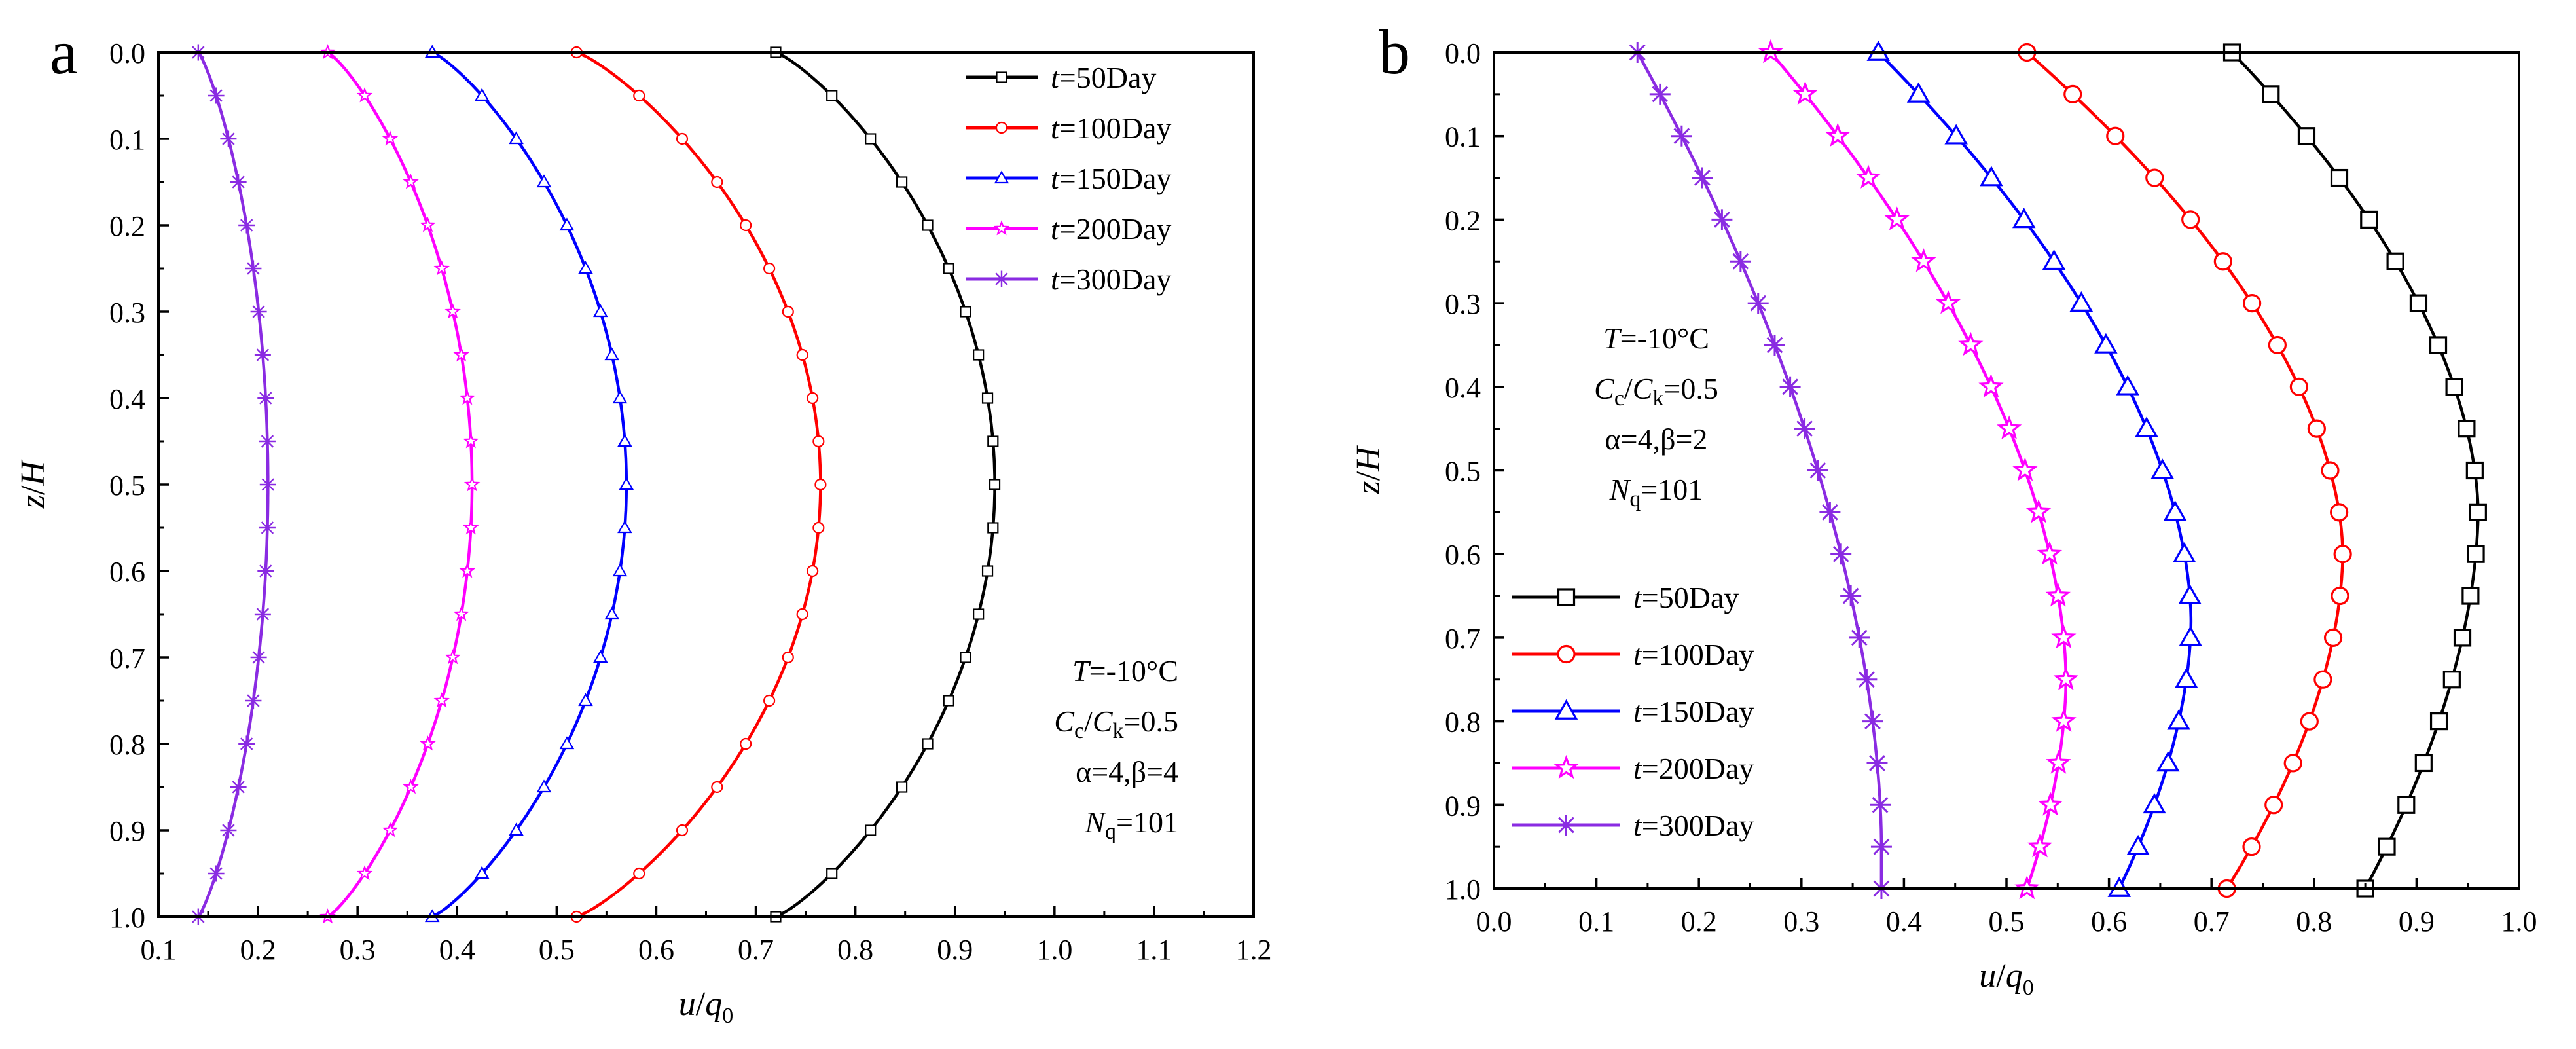 The image size is (2576, 1049). What do you see at coordinates (1633, 712) in the screenshot?
I see `legend-item: t=150Day` at bounding box center [1633, 712].